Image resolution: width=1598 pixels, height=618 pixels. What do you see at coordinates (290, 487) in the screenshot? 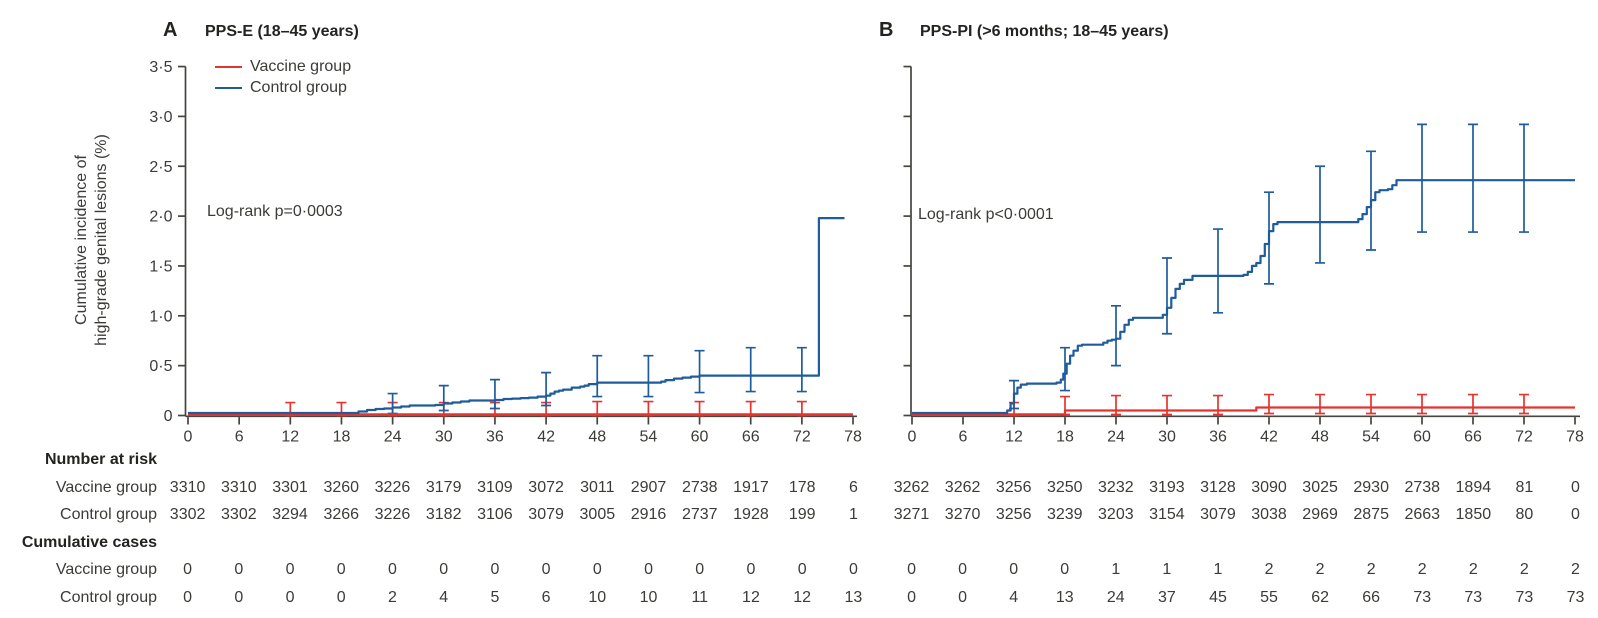
I see `table-cell: 3301` at bounding box center [290, 487].